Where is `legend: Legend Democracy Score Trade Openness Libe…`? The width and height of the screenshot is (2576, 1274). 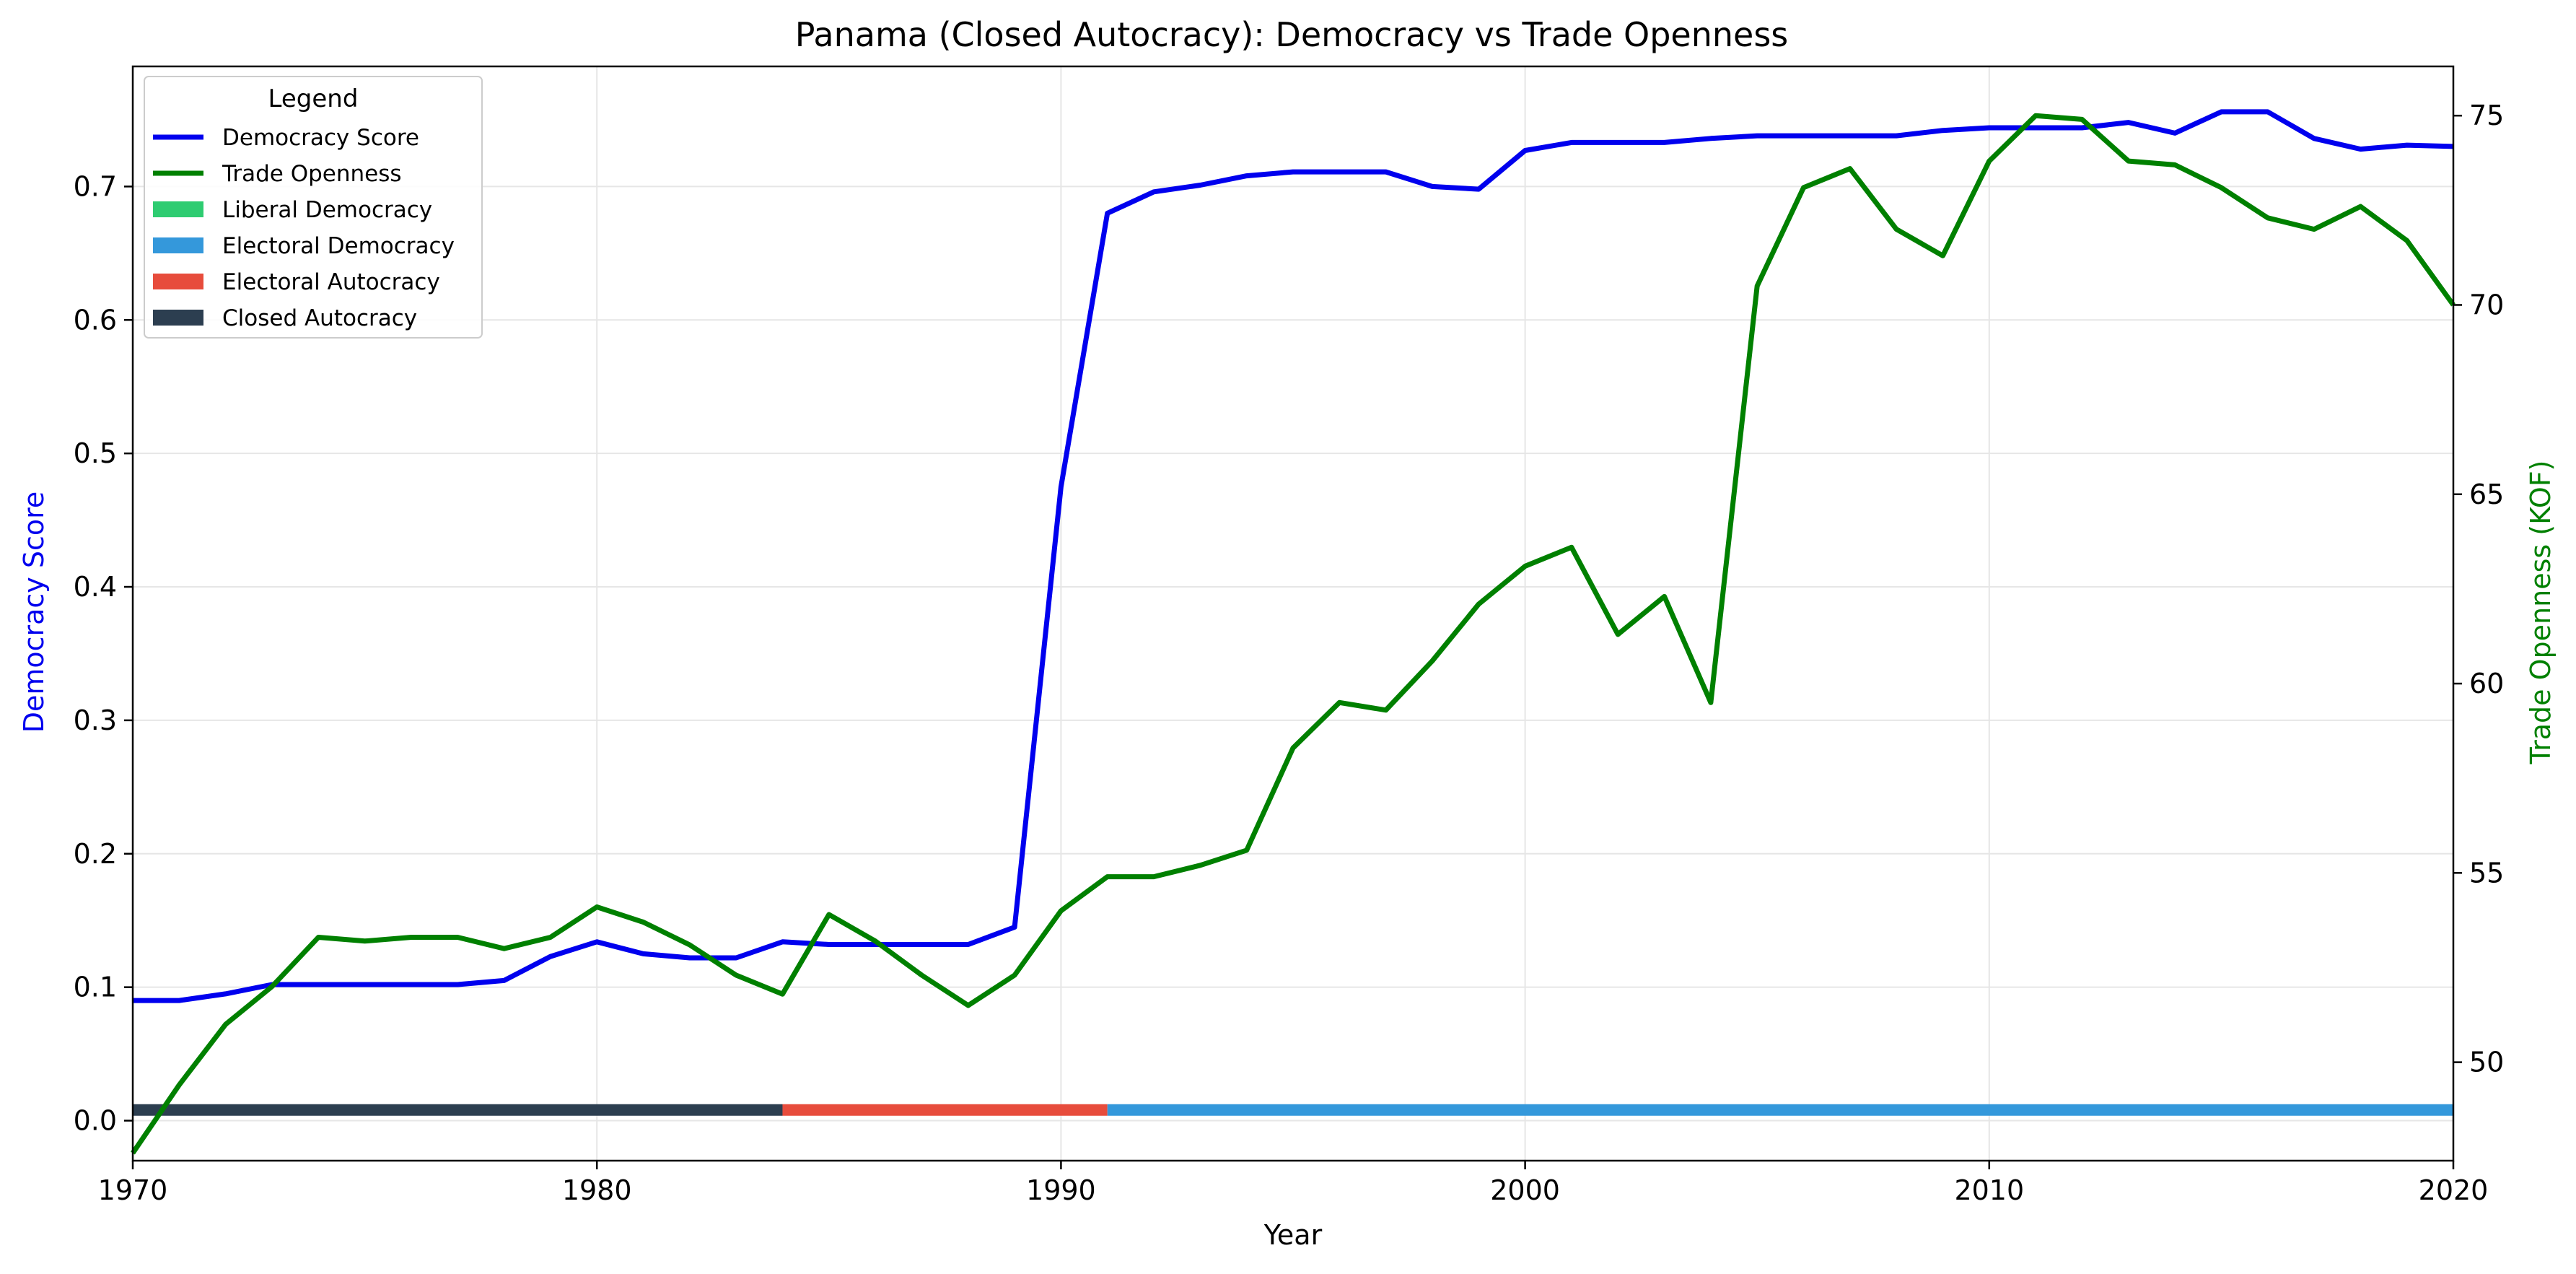
legend: Legend Democracy Score Trade Openness Libe… is located at coordinates (313, 207).